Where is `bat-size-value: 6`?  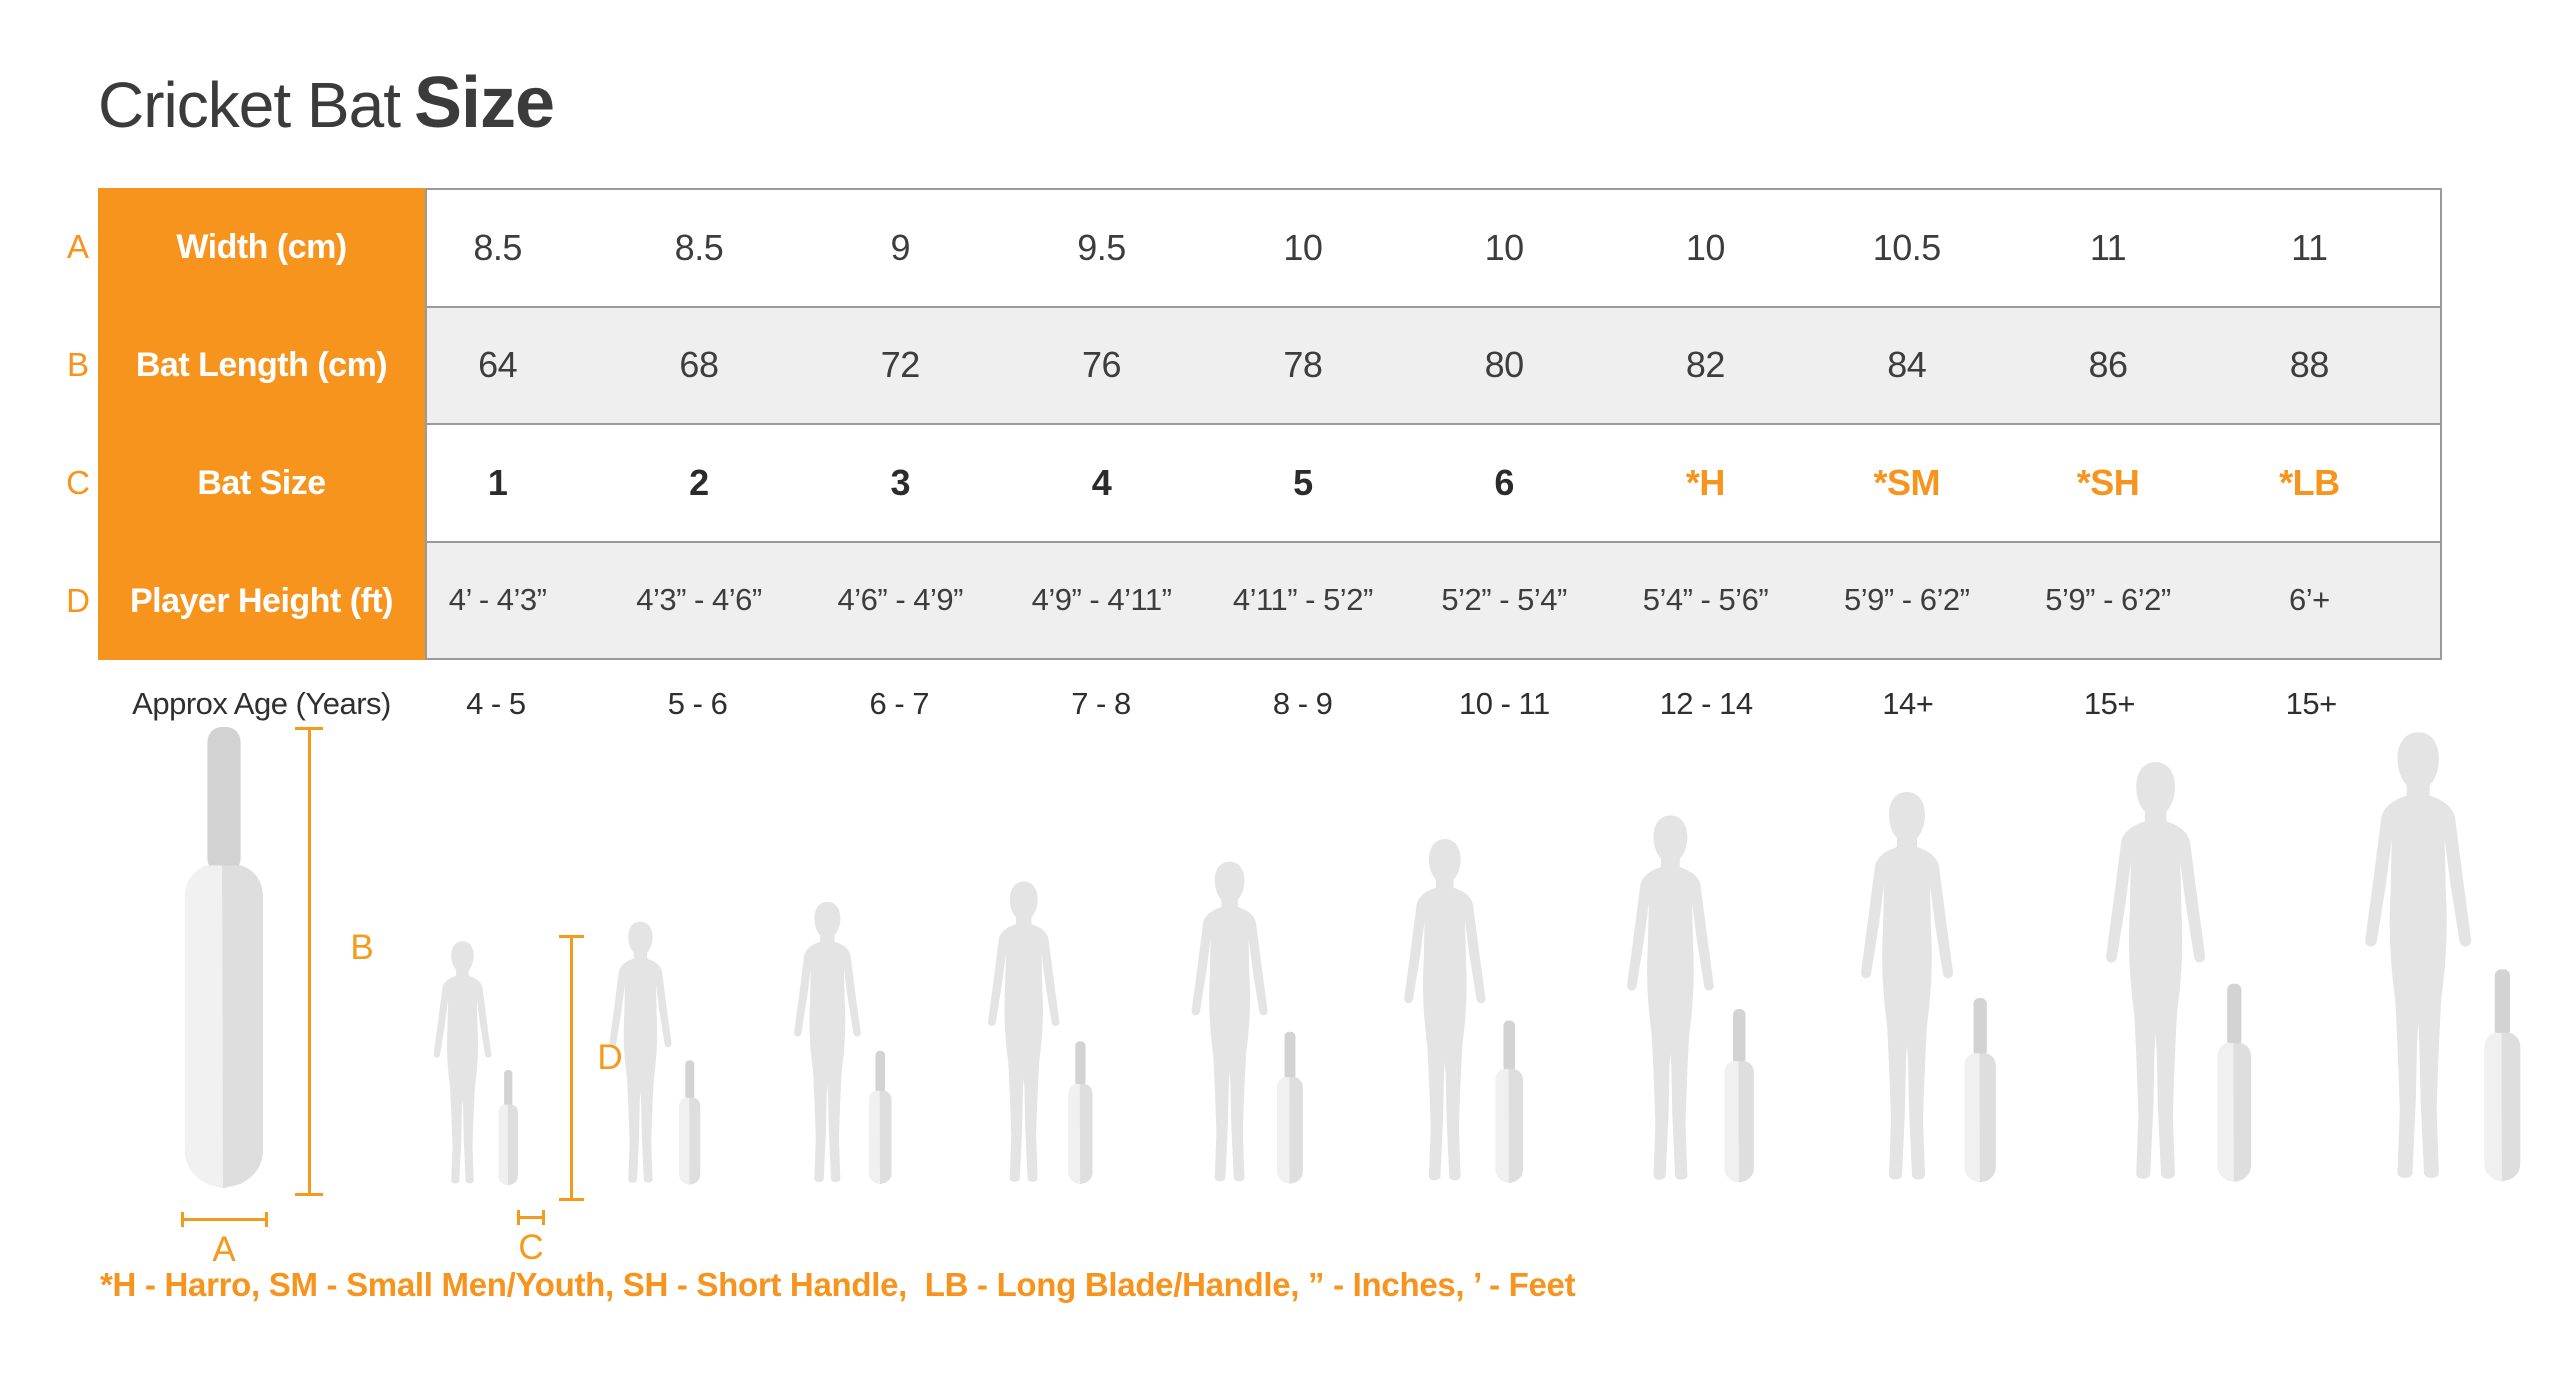 bat-size-value: 6 is located at coordinates (1504, 482).